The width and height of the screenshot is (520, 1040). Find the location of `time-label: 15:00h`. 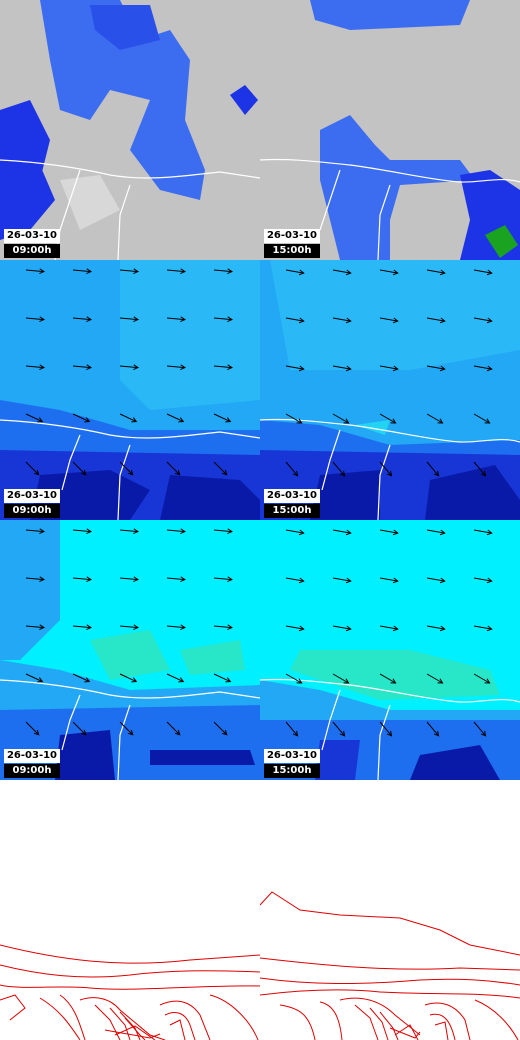

time-label: 15:00h is located at coordinates (292, 511).